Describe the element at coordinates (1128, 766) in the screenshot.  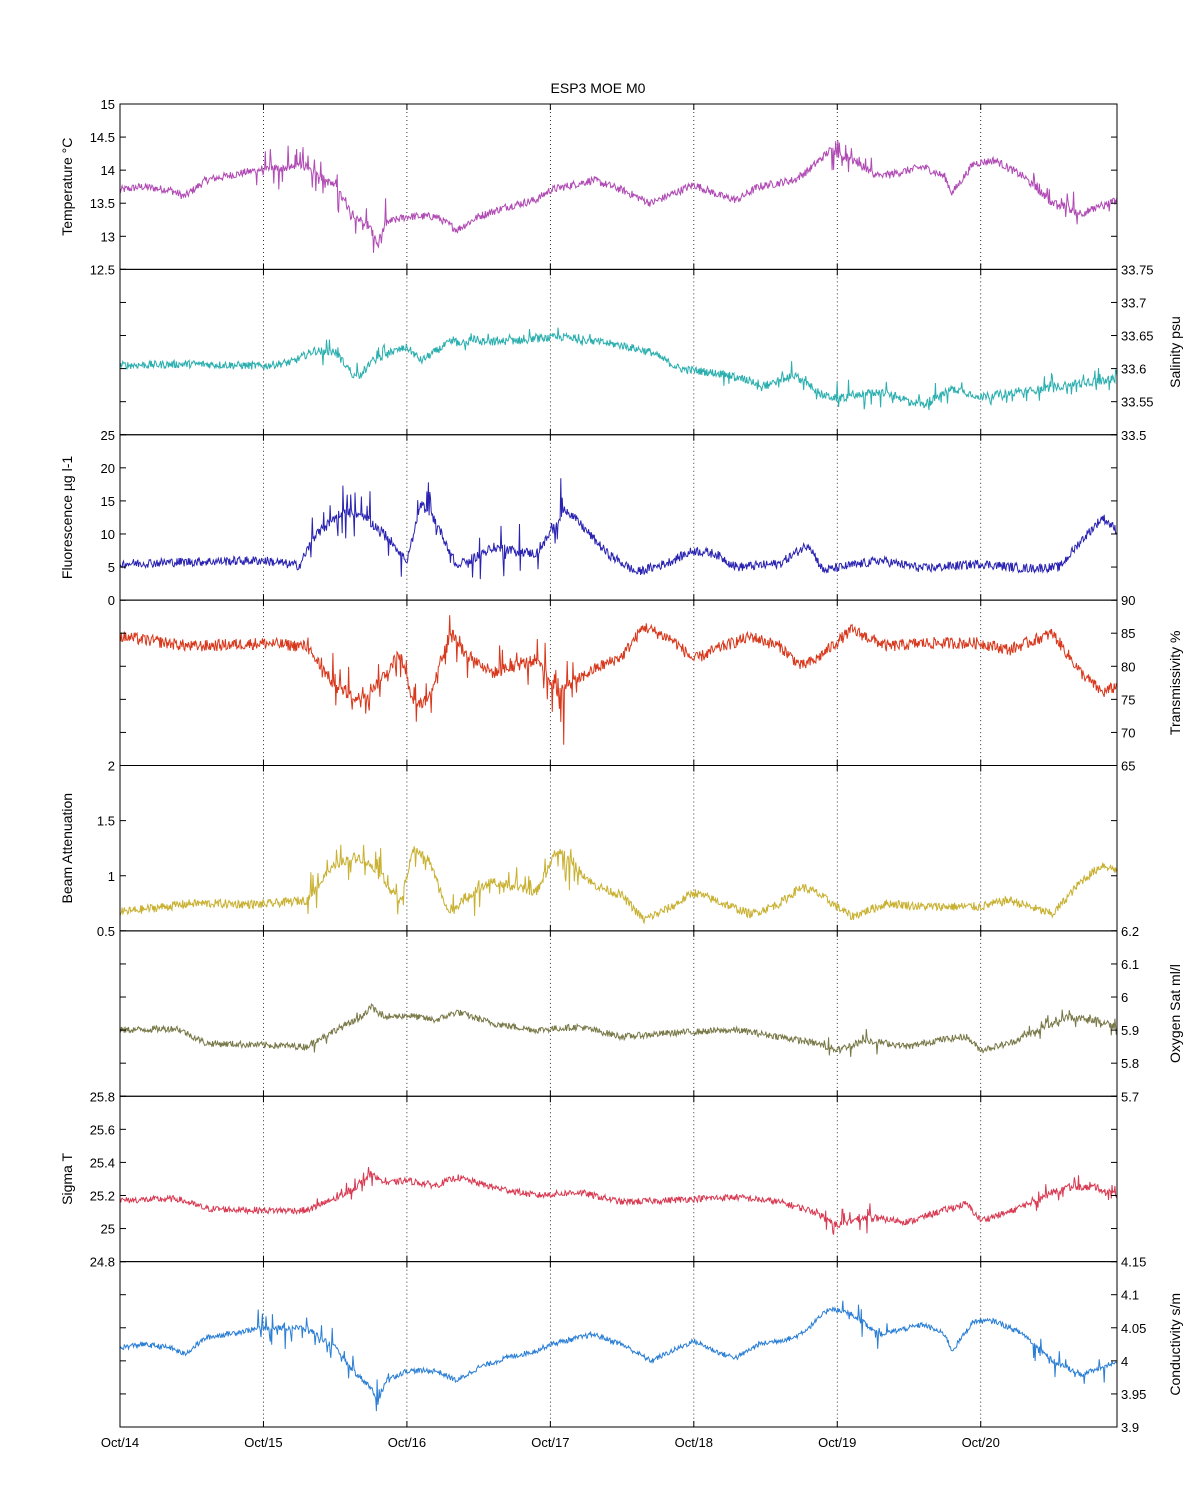
I see `y-tick-label: 65` at that location.